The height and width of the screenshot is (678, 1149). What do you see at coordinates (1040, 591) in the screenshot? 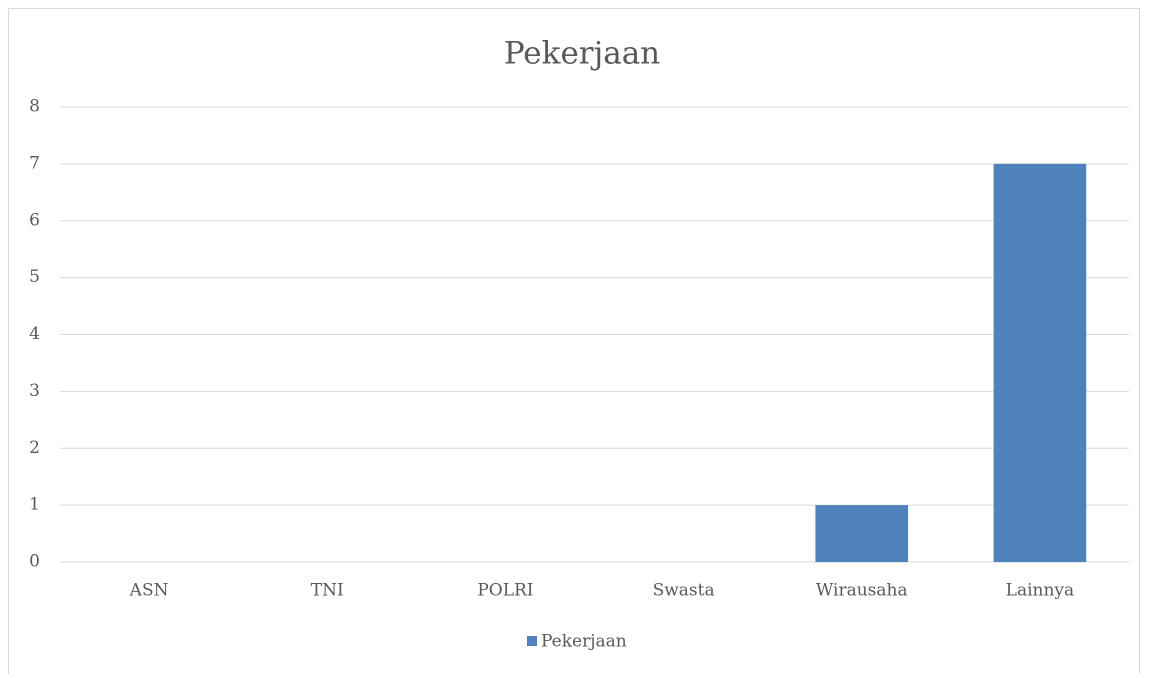
I see `x-tick-label: Lainnya` at bounding box center [1040, 591].